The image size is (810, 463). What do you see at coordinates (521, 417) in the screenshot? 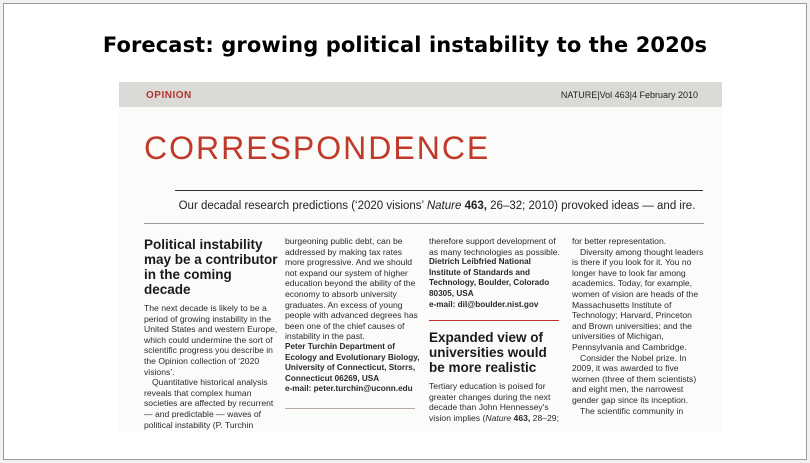
I see `col3-p2-volume: 463,` at bounding box center [521, 417].